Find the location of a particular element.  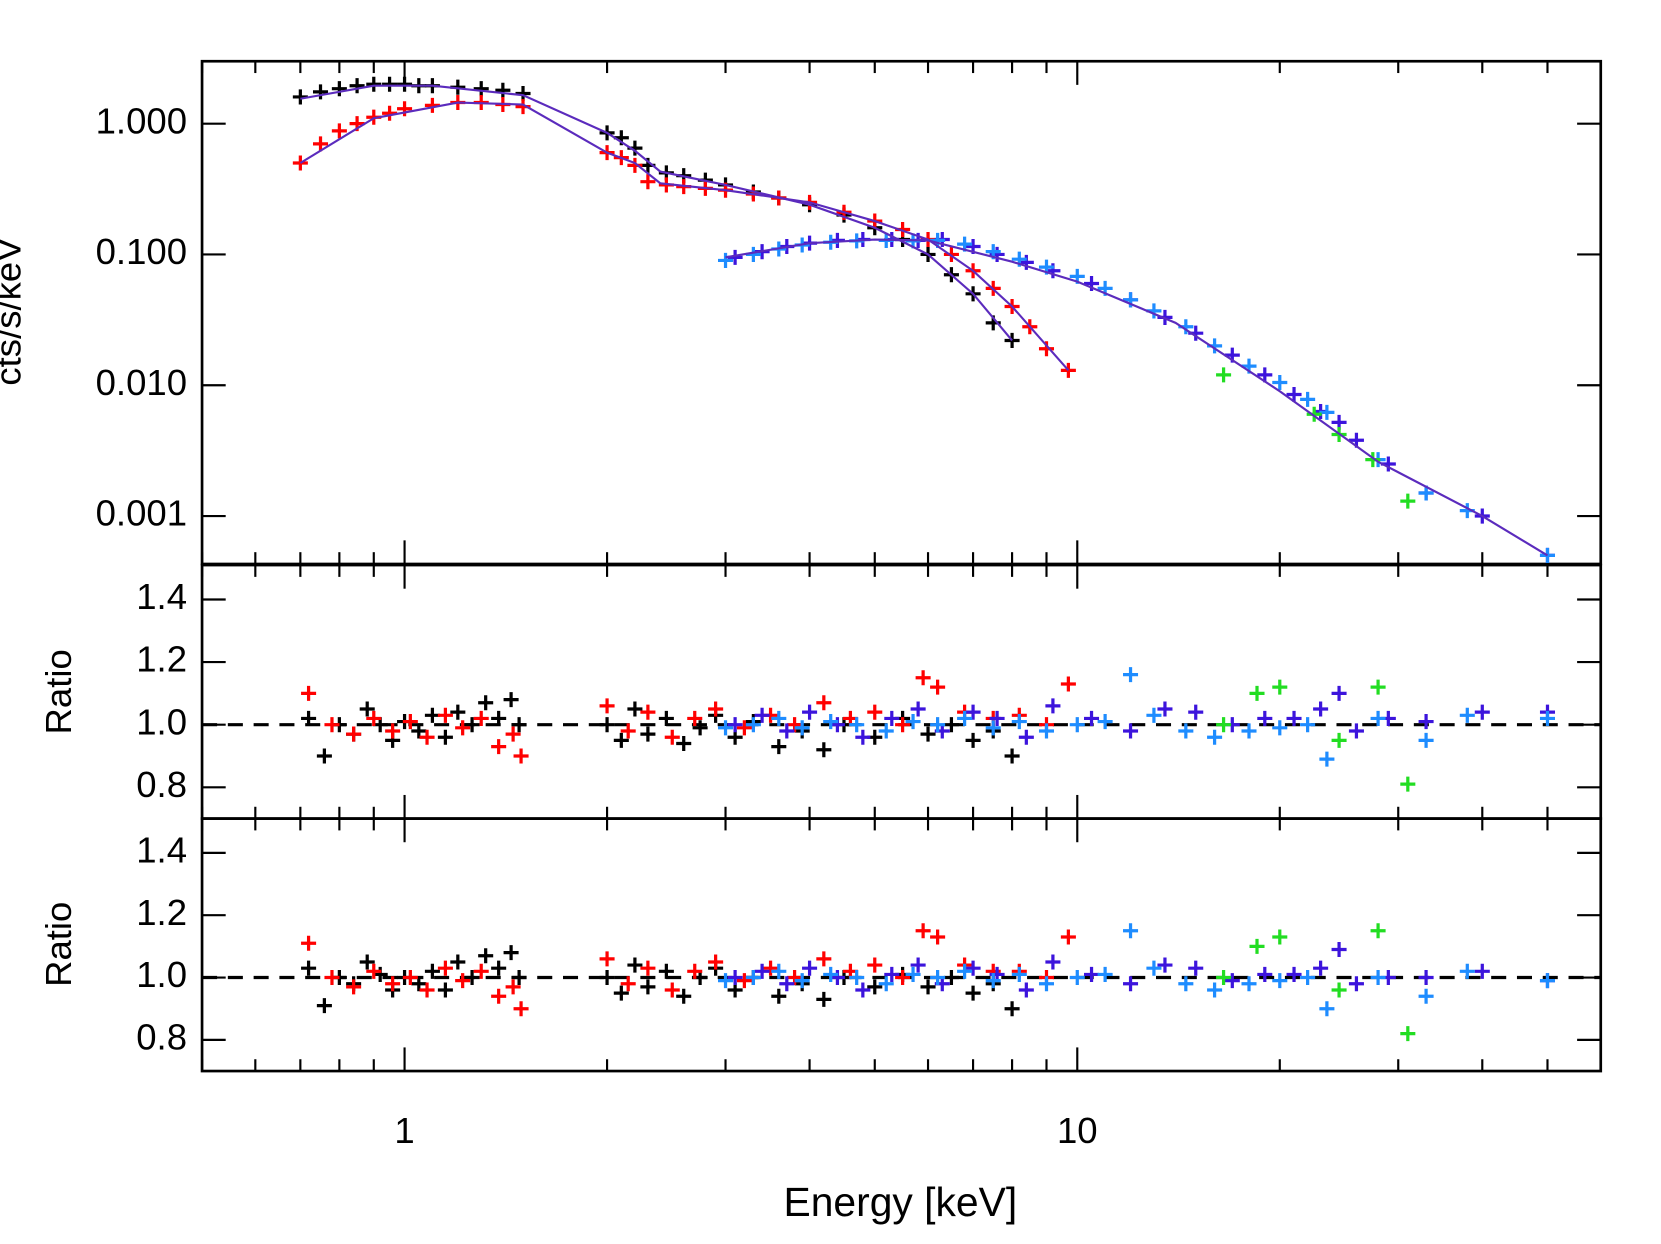

y-tick-label: 0.100 is located at coordinates (141, 251).